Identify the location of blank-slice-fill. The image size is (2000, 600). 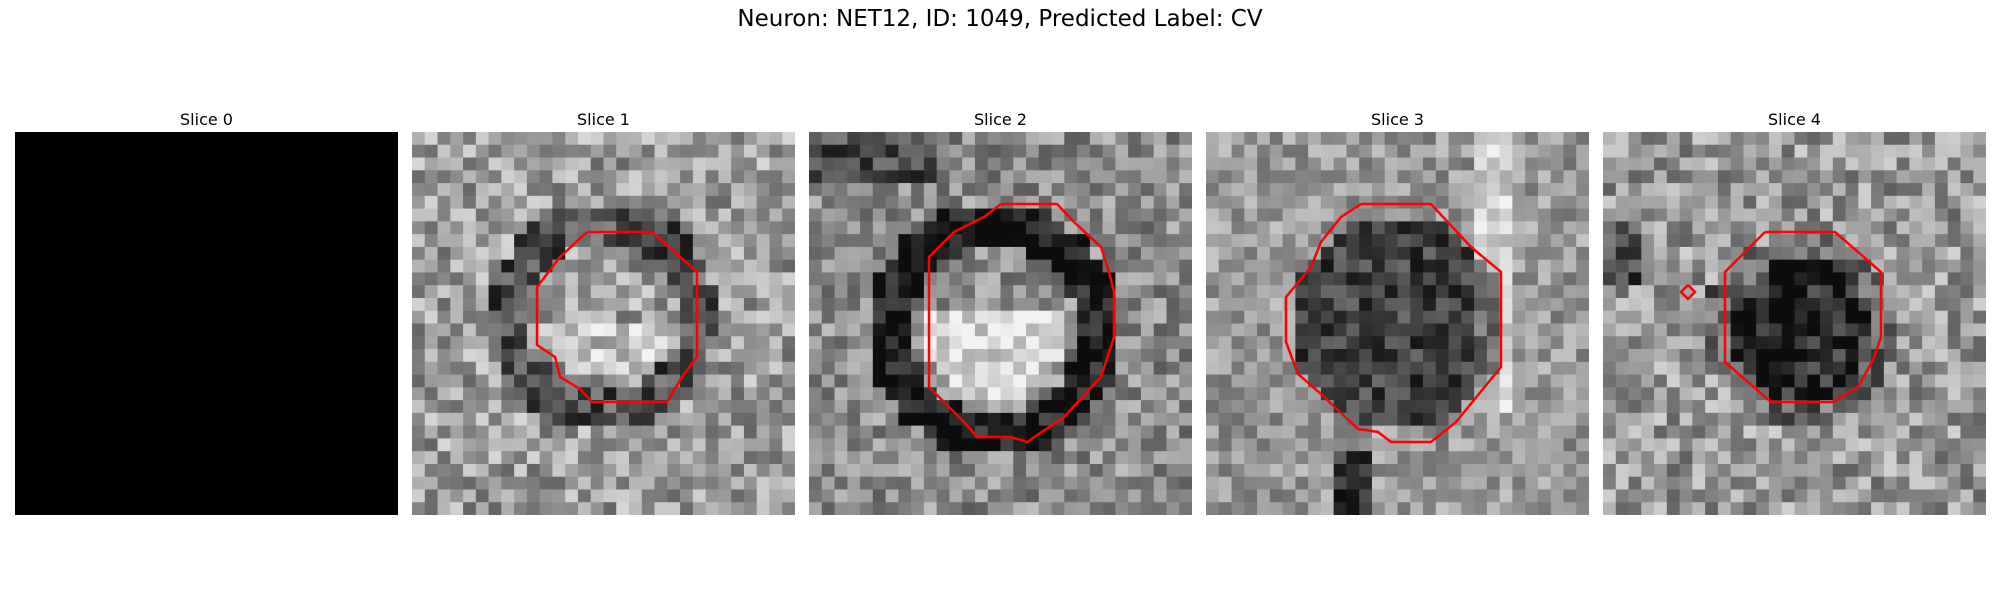
(206, 323).